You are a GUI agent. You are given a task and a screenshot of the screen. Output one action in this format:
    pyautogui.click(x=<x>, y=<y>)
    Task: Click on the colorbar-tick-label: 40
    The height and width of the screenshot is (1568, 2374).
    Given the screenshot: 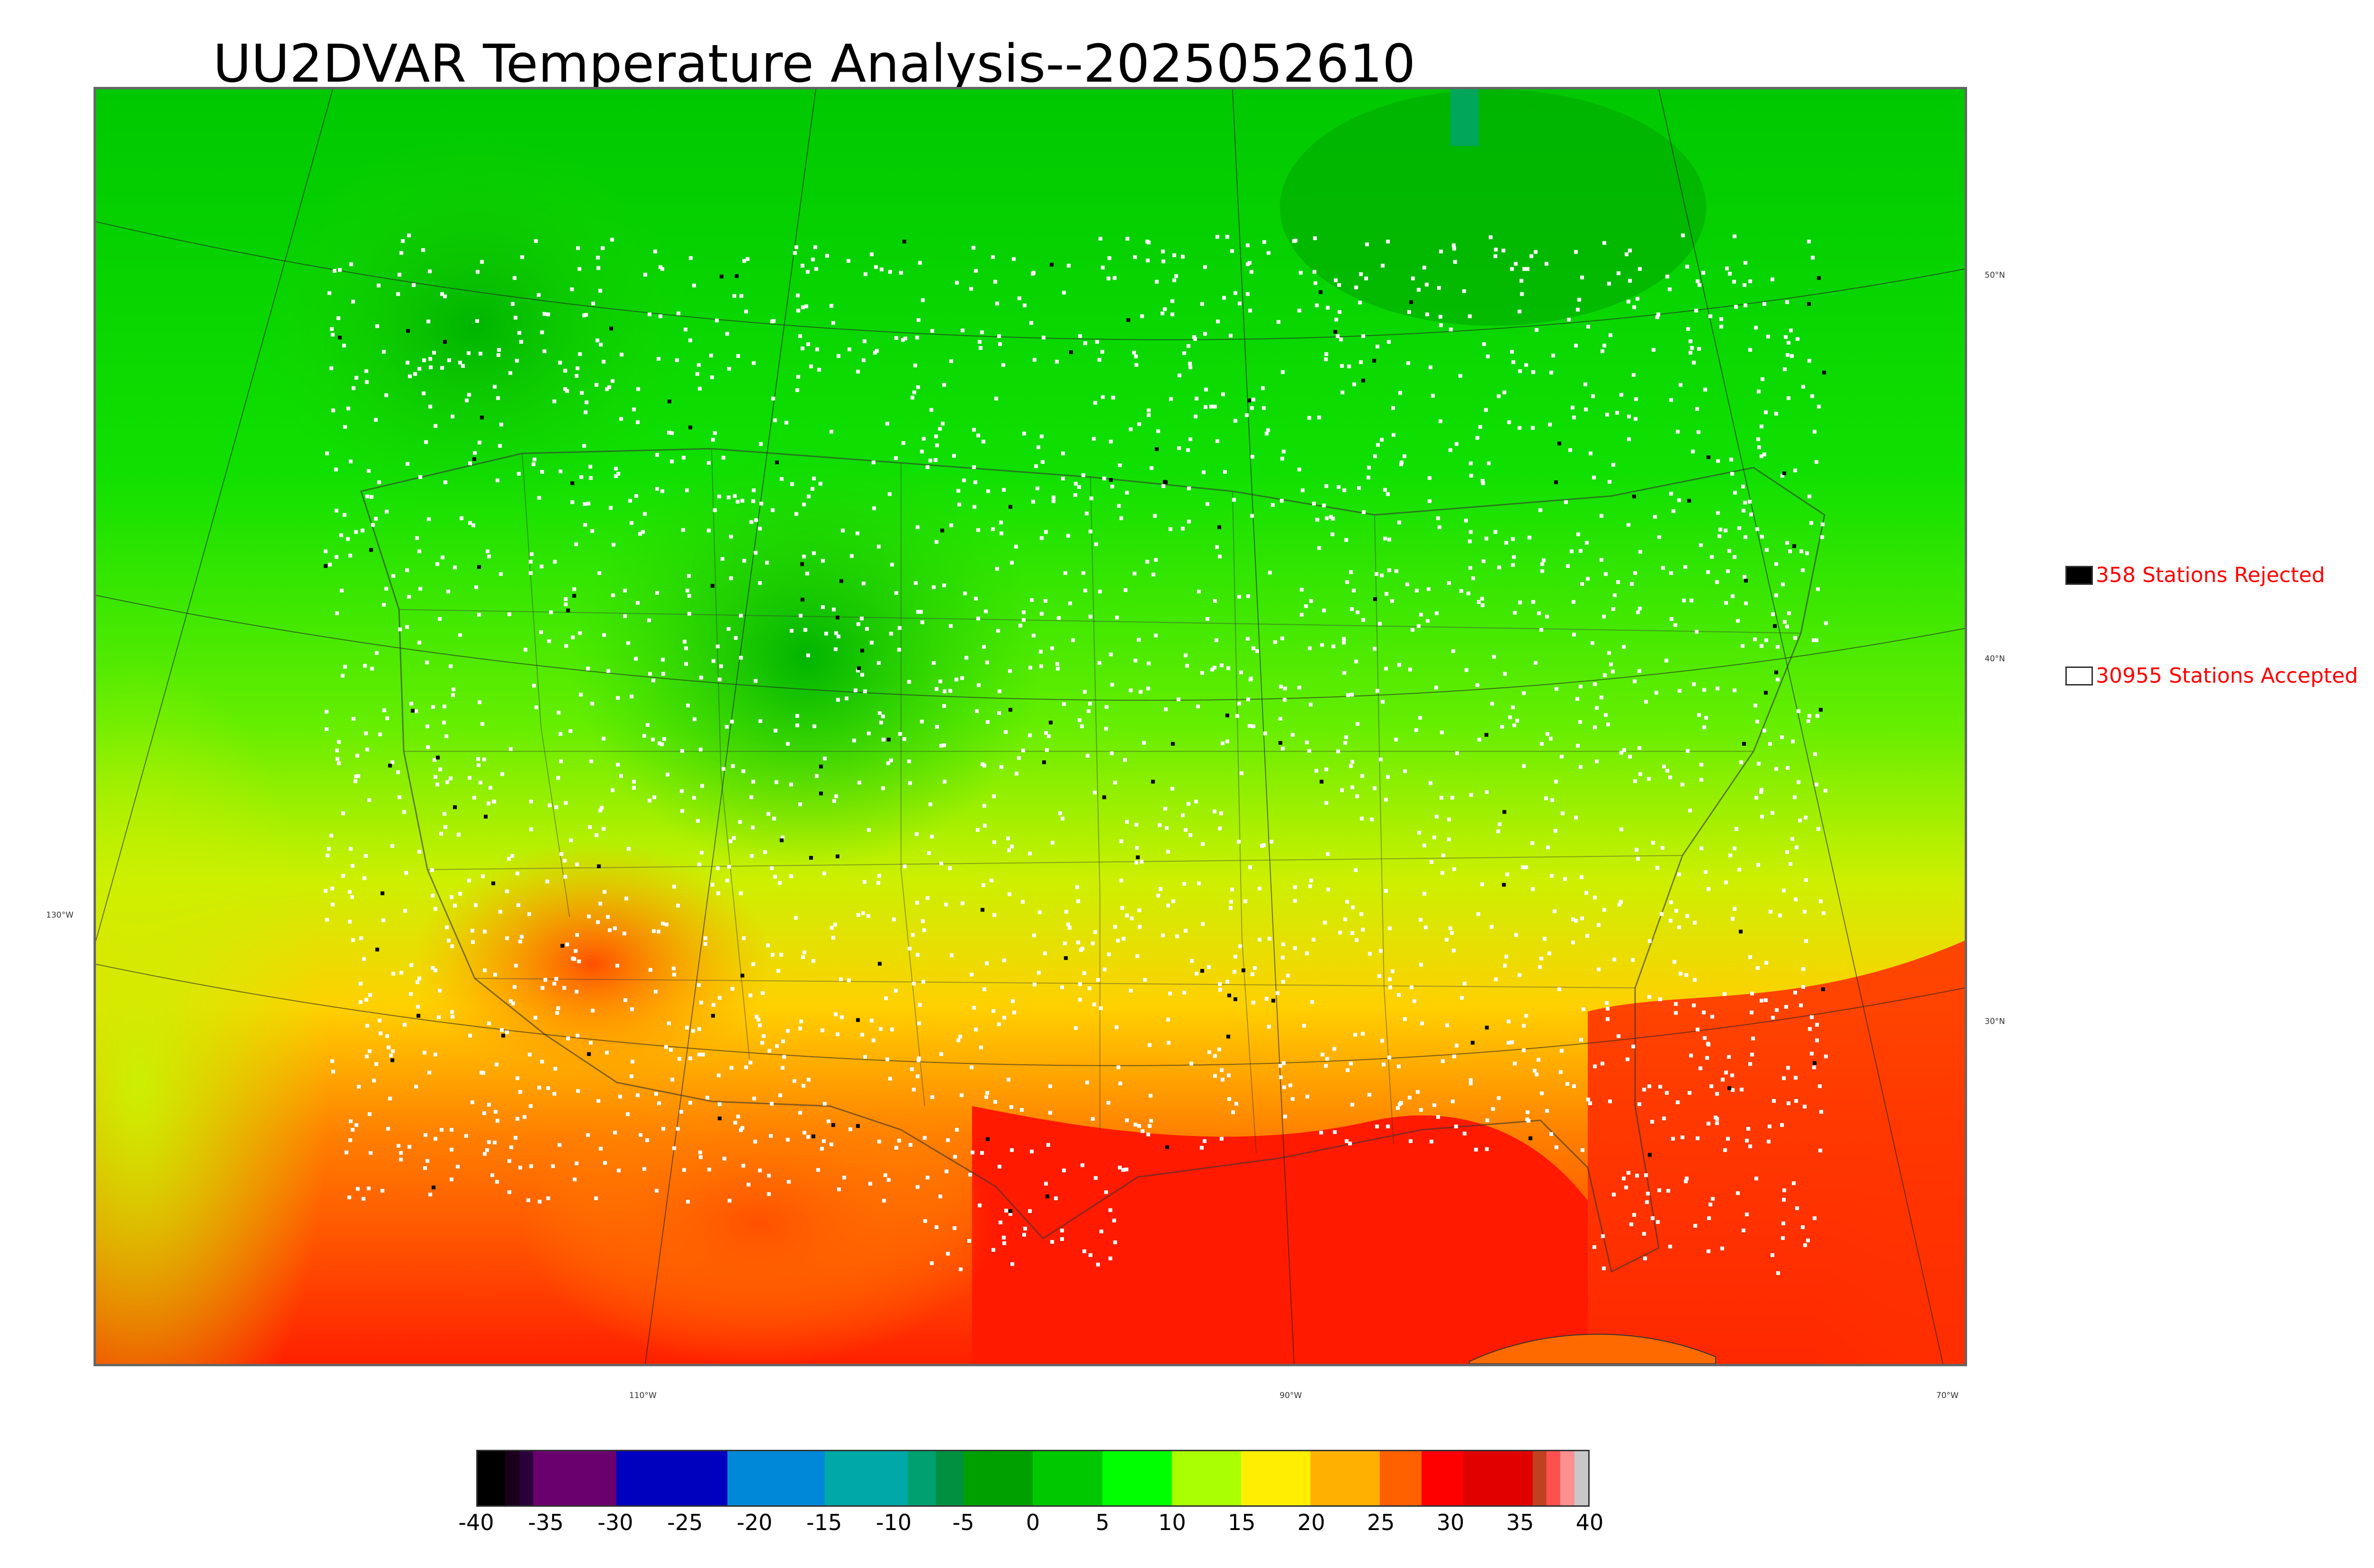 What is the action you would take?
    pyautogui.click(x=1589, y=1522)
    